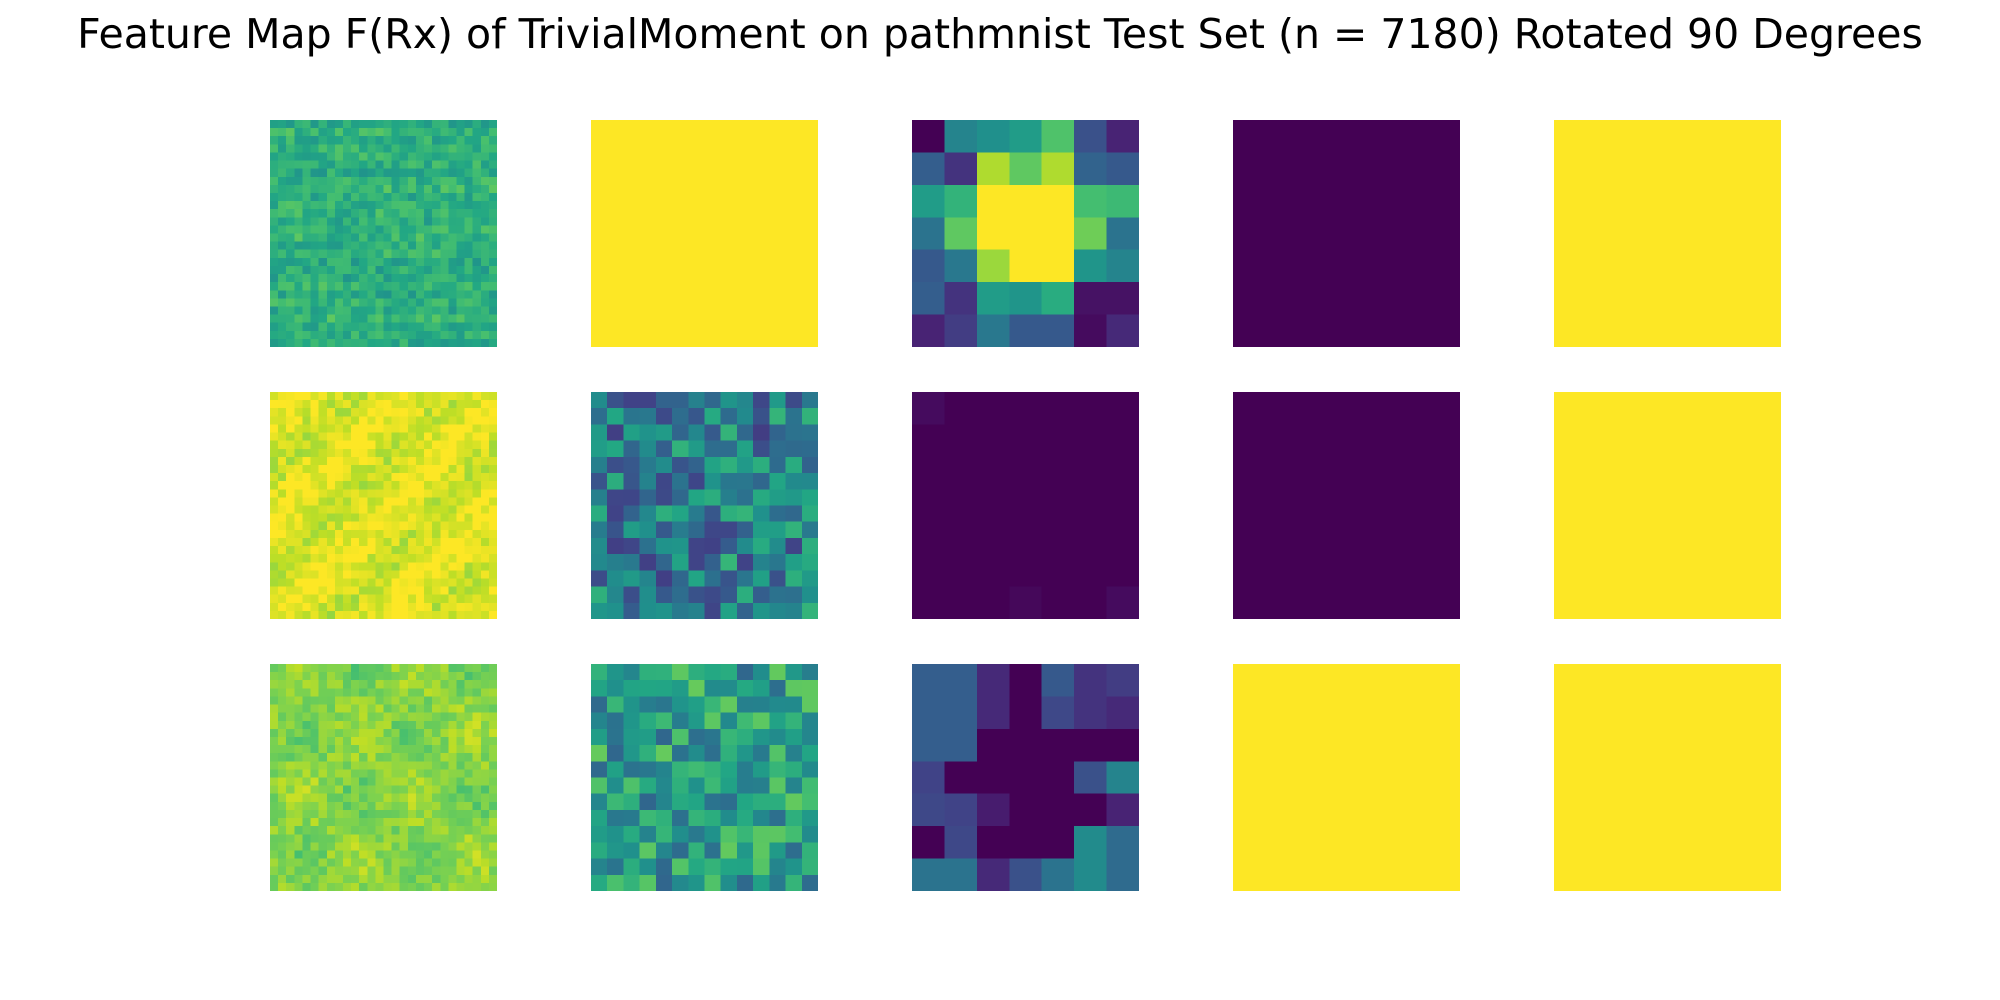  Describe the element at coordinates (1667, 233) in the screenshot. I see `heatmap-panel-r0-c4` at that location.